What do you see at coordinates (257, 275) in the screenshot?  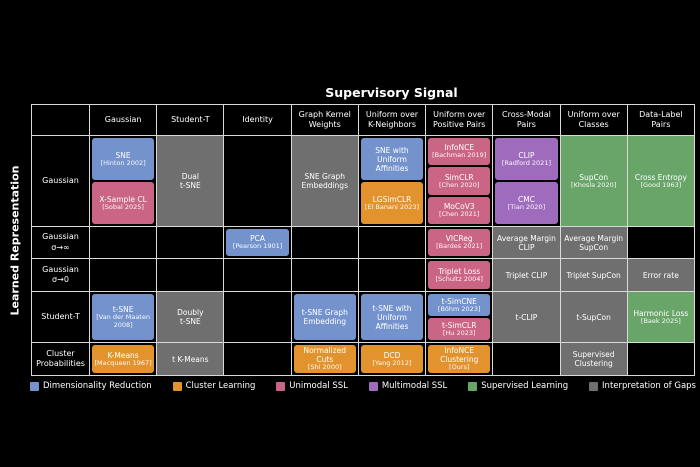 I see `cell-r2-identity` at bounding box center [257, 275].